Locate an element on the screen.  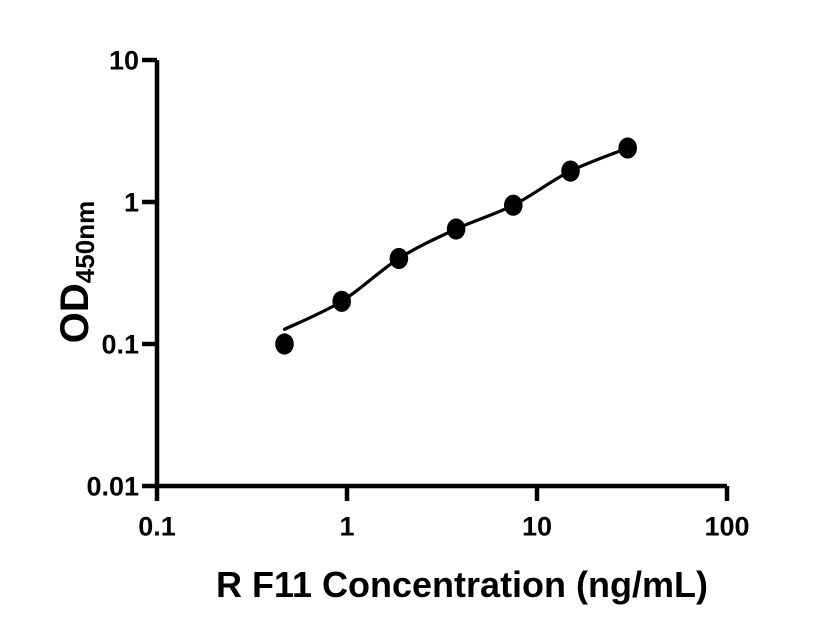
x-tick-label: 100 is located at coordinates (726, 527).